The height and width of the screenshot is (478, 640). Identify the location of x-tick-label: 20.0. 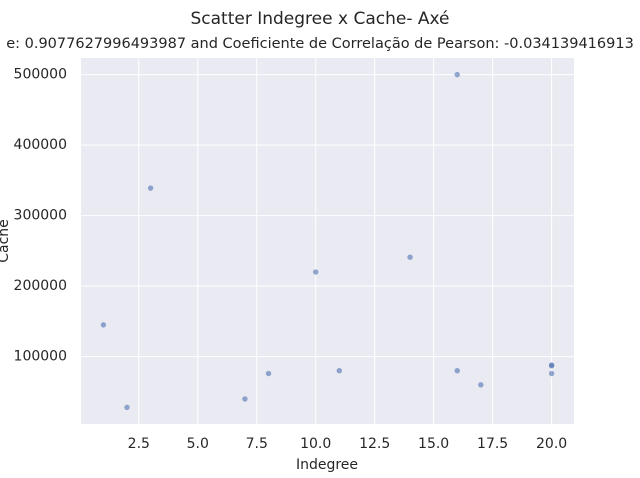
(551, 444).